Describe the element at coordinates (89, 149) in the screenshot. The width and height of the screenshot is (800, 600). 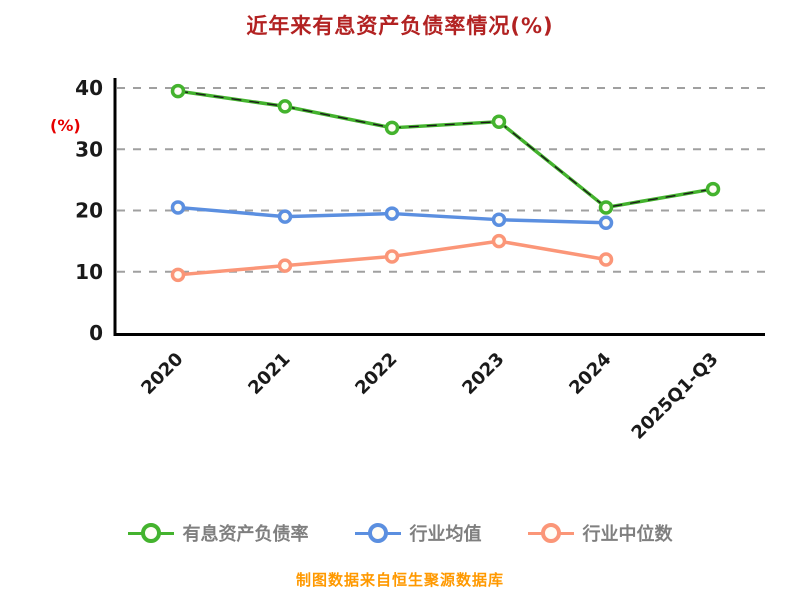
I see `y-tick-label: 30` at that location.